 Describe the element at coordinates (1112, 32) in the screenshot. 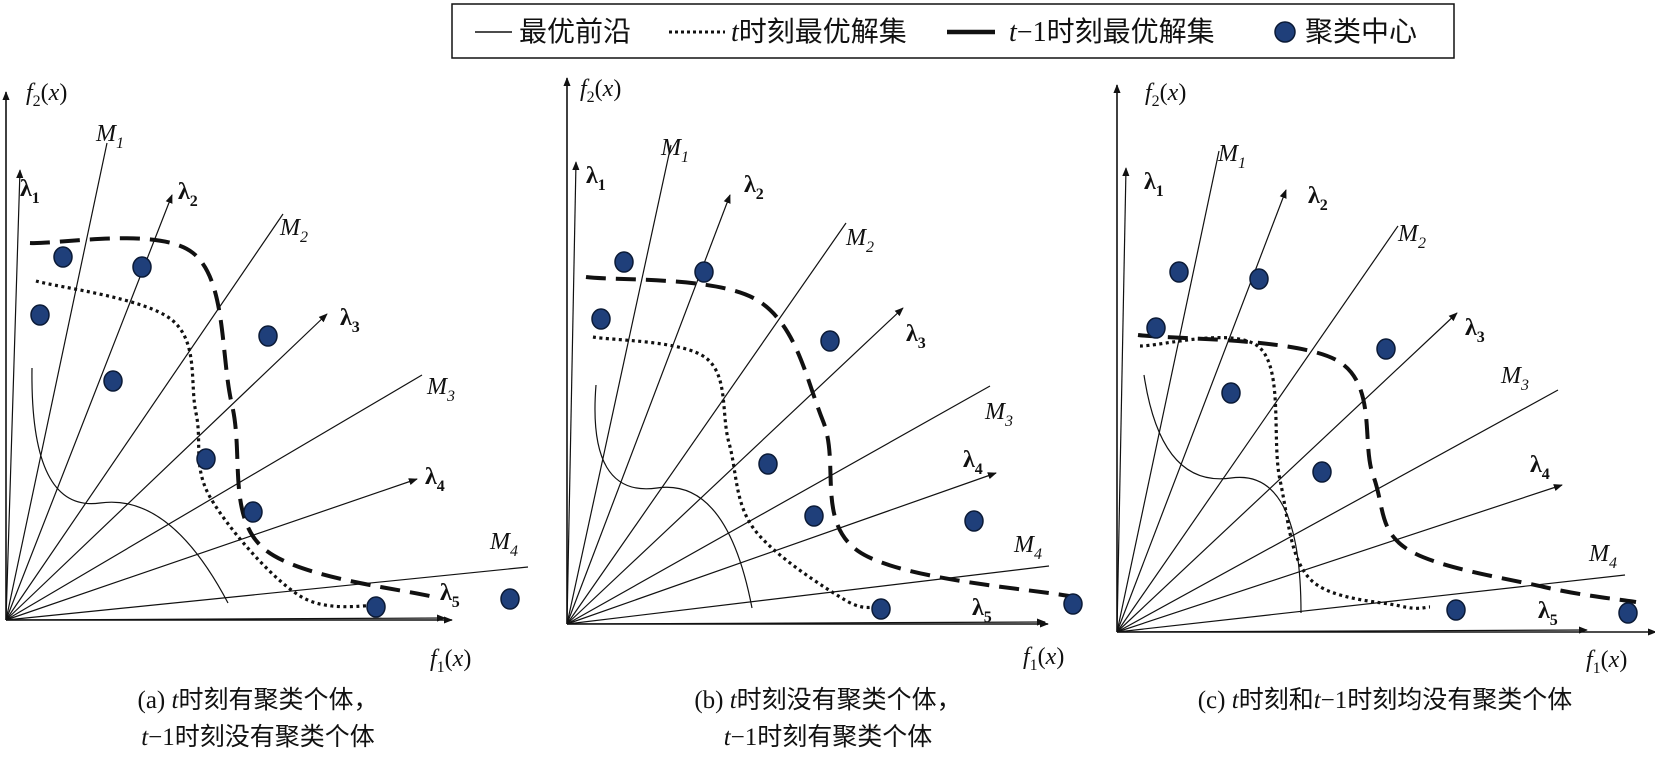

I see `legend-label-t-minus-1-set: t−1时刻最优解集` at that location.